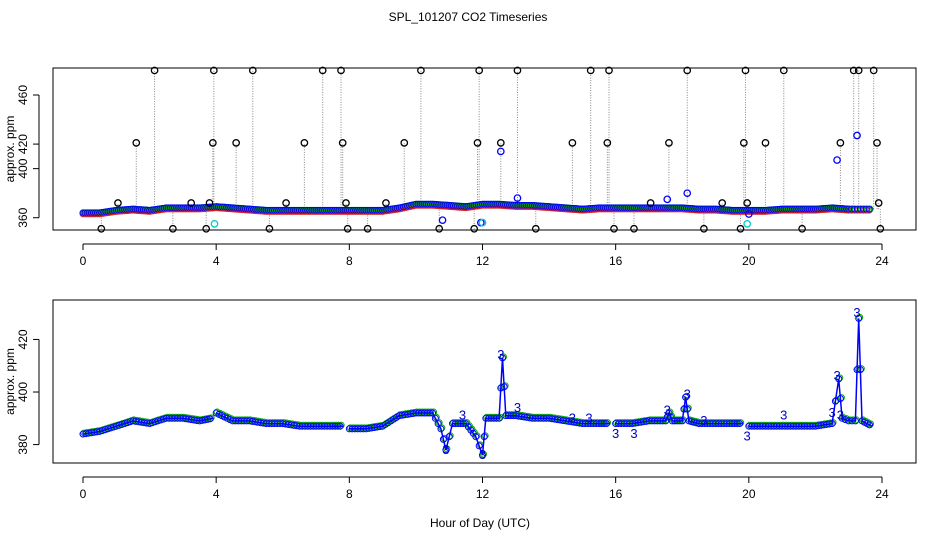 The image size is (936, 540). What do you see at coordinates (882, 494) in the screenshot?
I see `bottom-panel-x-tick-label: 24` at bounding box center [882, 494].